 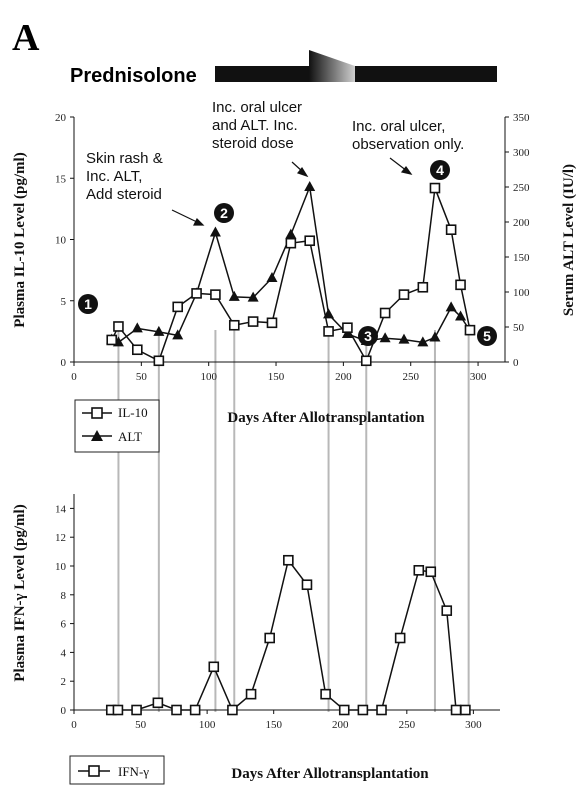 I want to click on event-marker-label: 1, so click(x=88, y=304).